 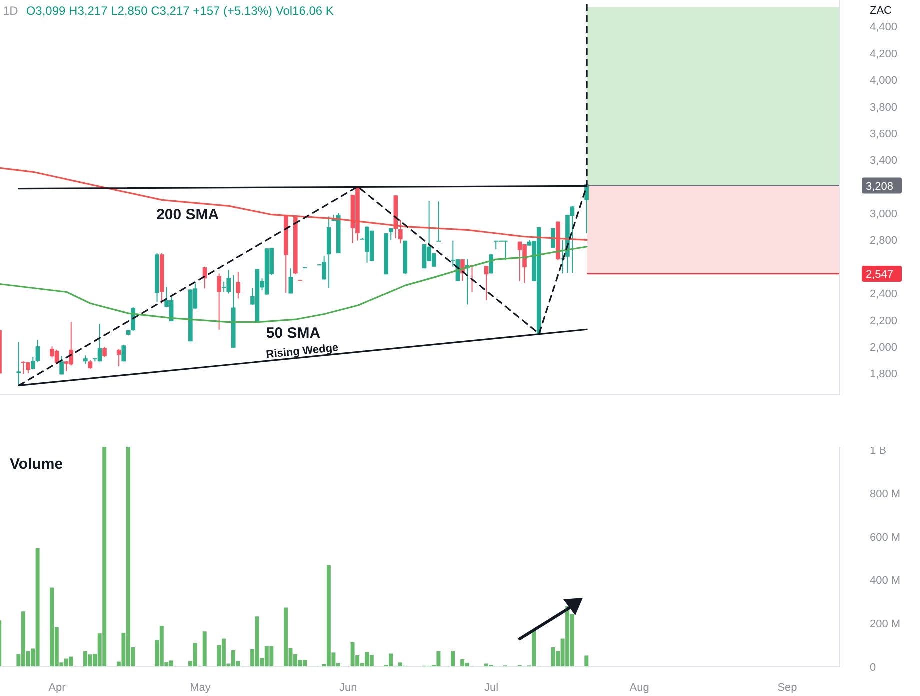 What do you see at coordinates (880, 274) in the screenshot?
I see `ref-line-label: 2,547` at bounding box center [880, 274].